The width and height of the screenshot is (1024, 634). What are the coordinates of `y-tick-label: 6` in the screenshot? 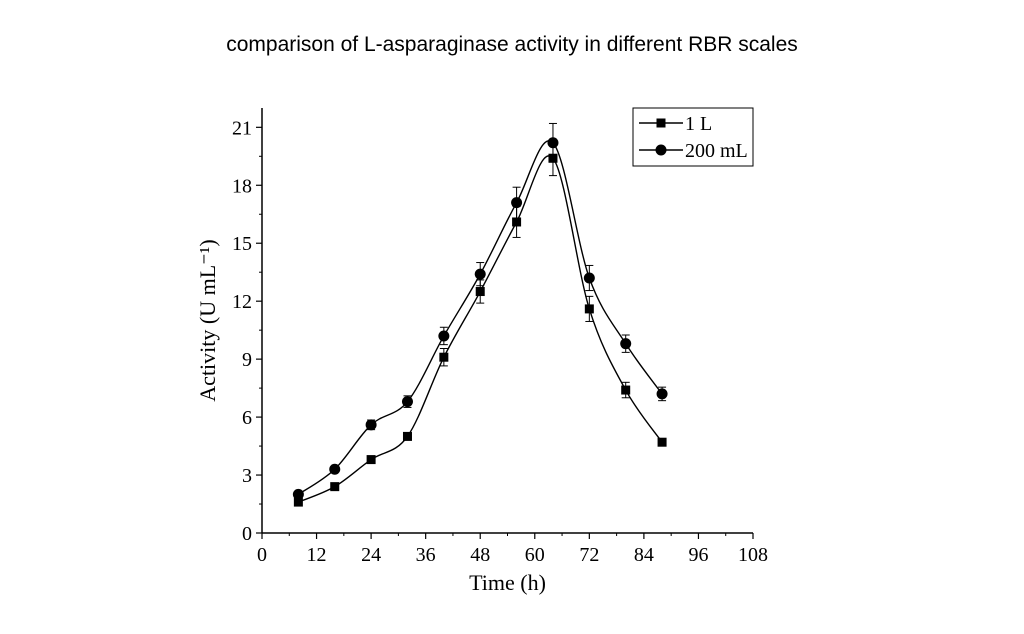 It's located at (247, 418).